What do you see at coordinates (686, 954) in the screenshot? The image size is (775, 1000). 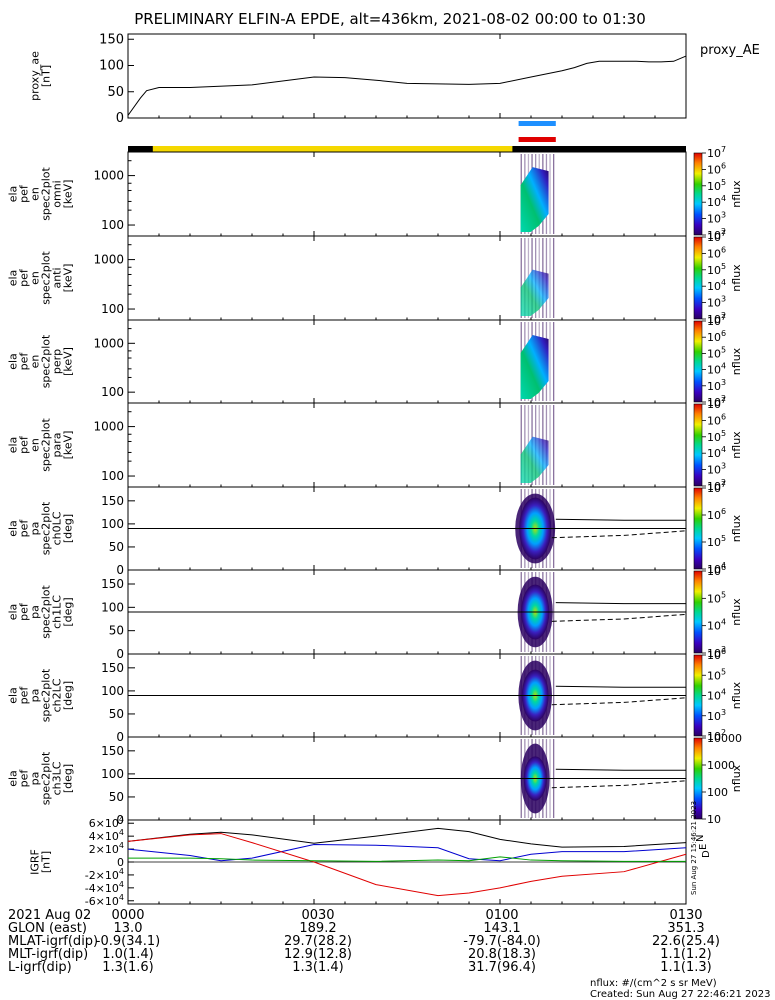 I see `mlt-val-3: 1.1(1.2)` at bounding box center [686, 954].